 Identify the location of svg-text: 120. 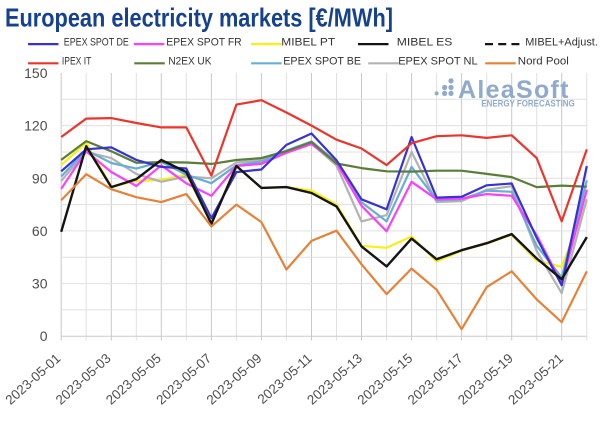
(36, 126).